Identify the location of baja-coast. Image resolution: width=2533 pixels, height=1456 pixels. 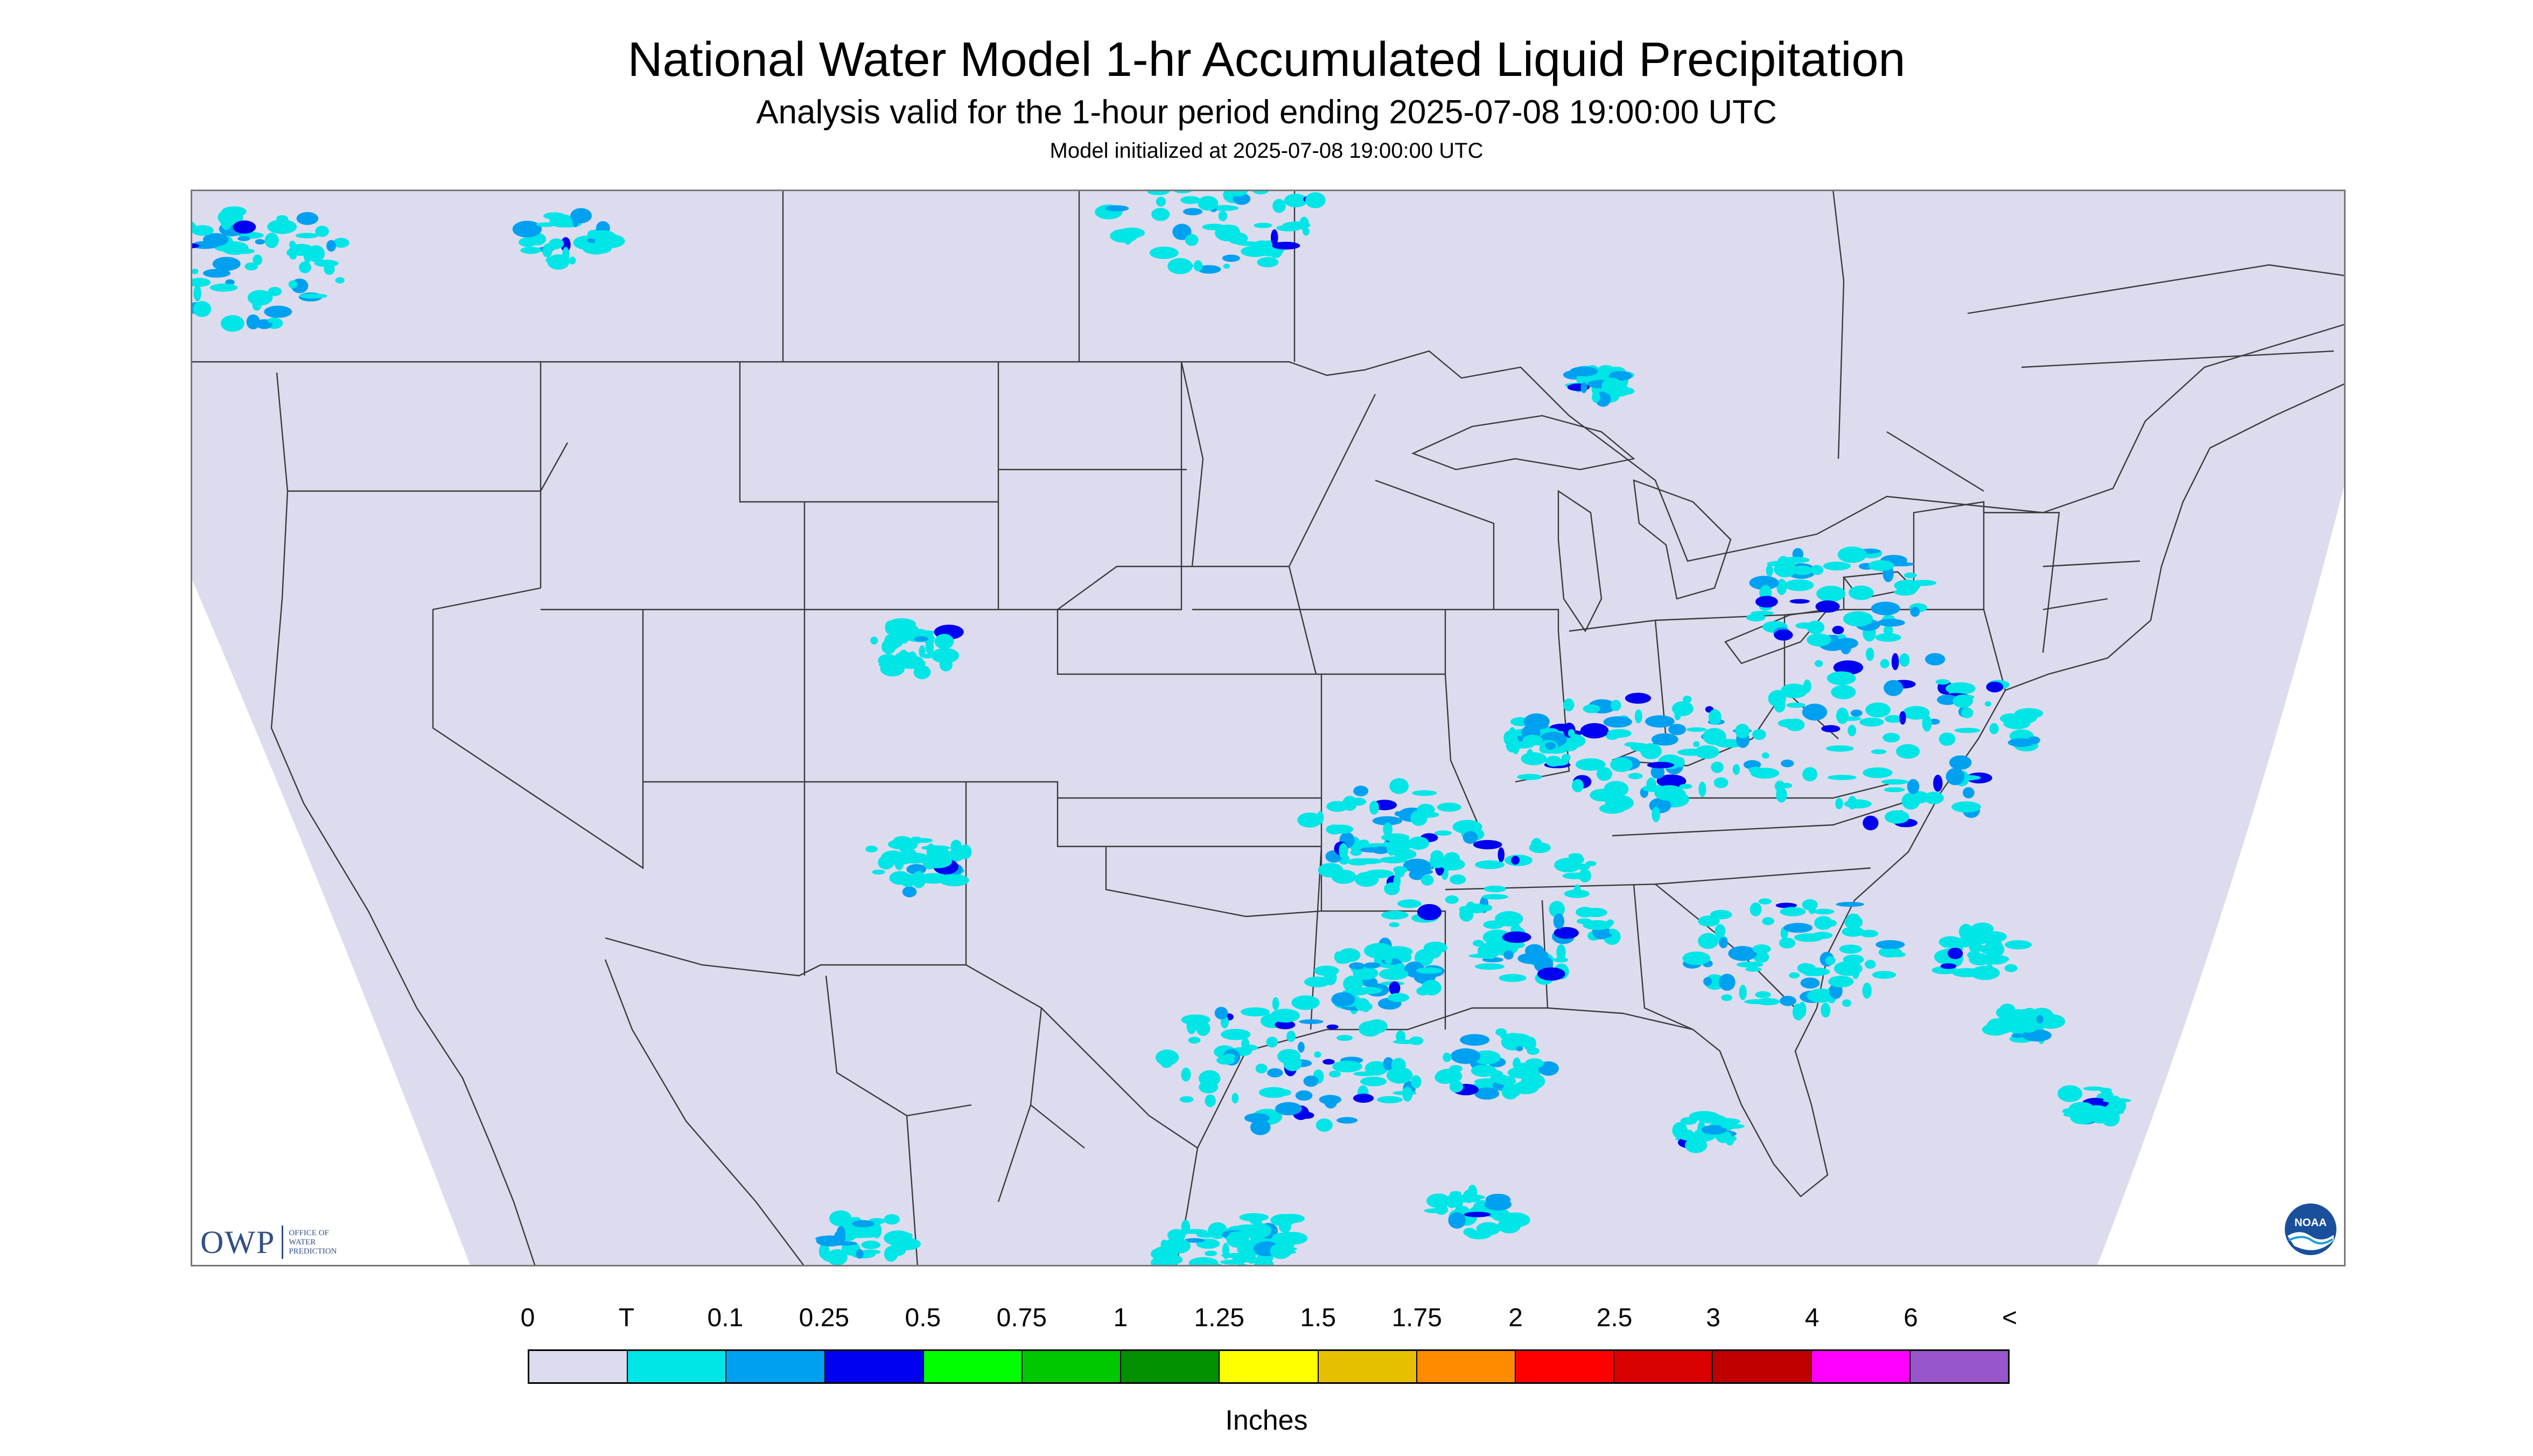
(704, 1112).